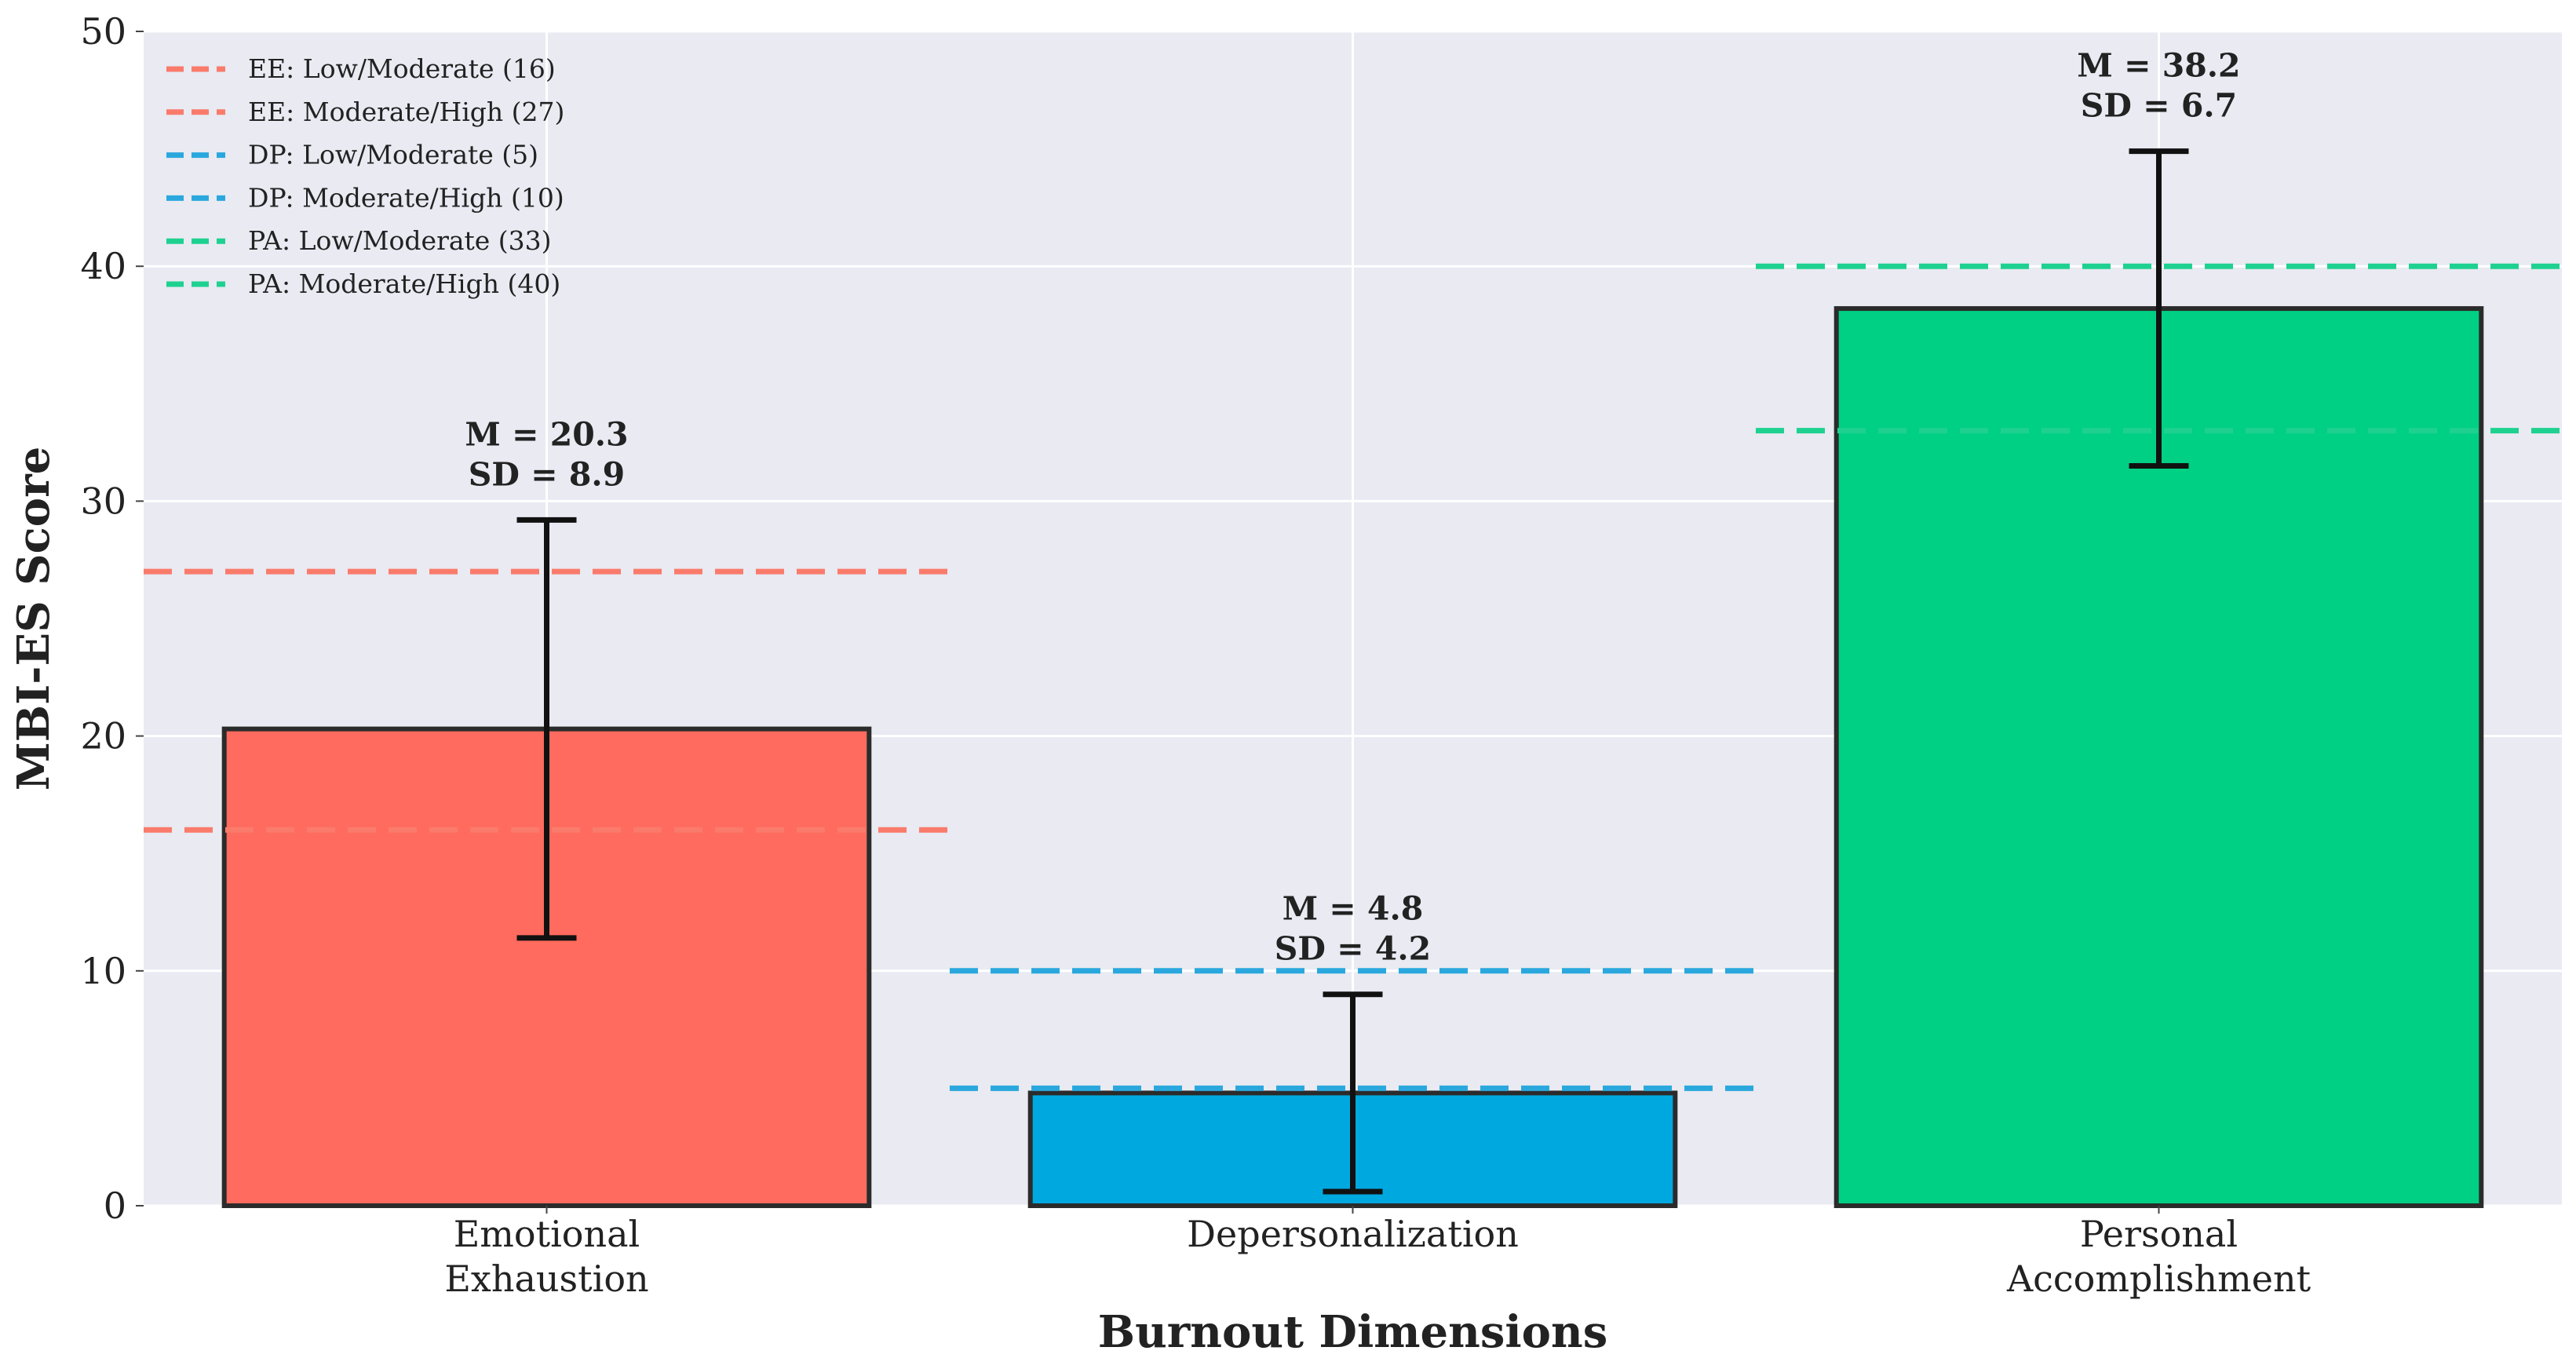 This screenshot has width=2576, height=1369. I want to click on legend-label: DP: Moderate/High (10), so click(406, 198).